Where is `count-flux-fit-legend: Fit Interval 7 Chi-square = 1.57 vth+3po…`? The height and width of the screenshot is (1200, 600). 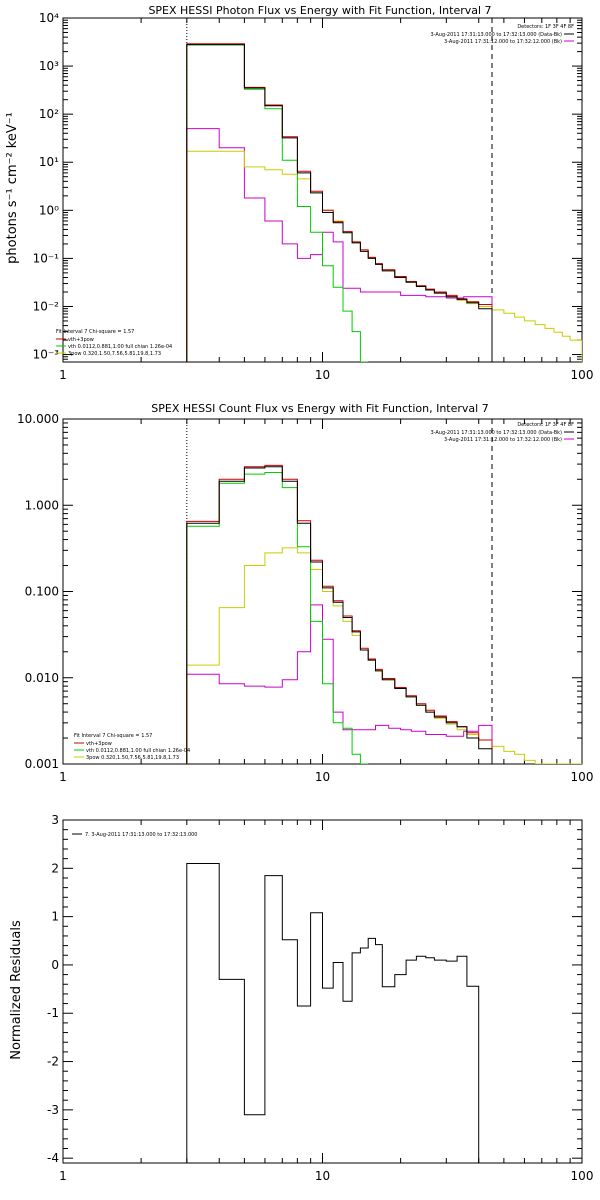
count-flux-fit-legend: Fit Interval 7 Chi-square = 1.57 vth+3po… is located at coordinates (132, 747).